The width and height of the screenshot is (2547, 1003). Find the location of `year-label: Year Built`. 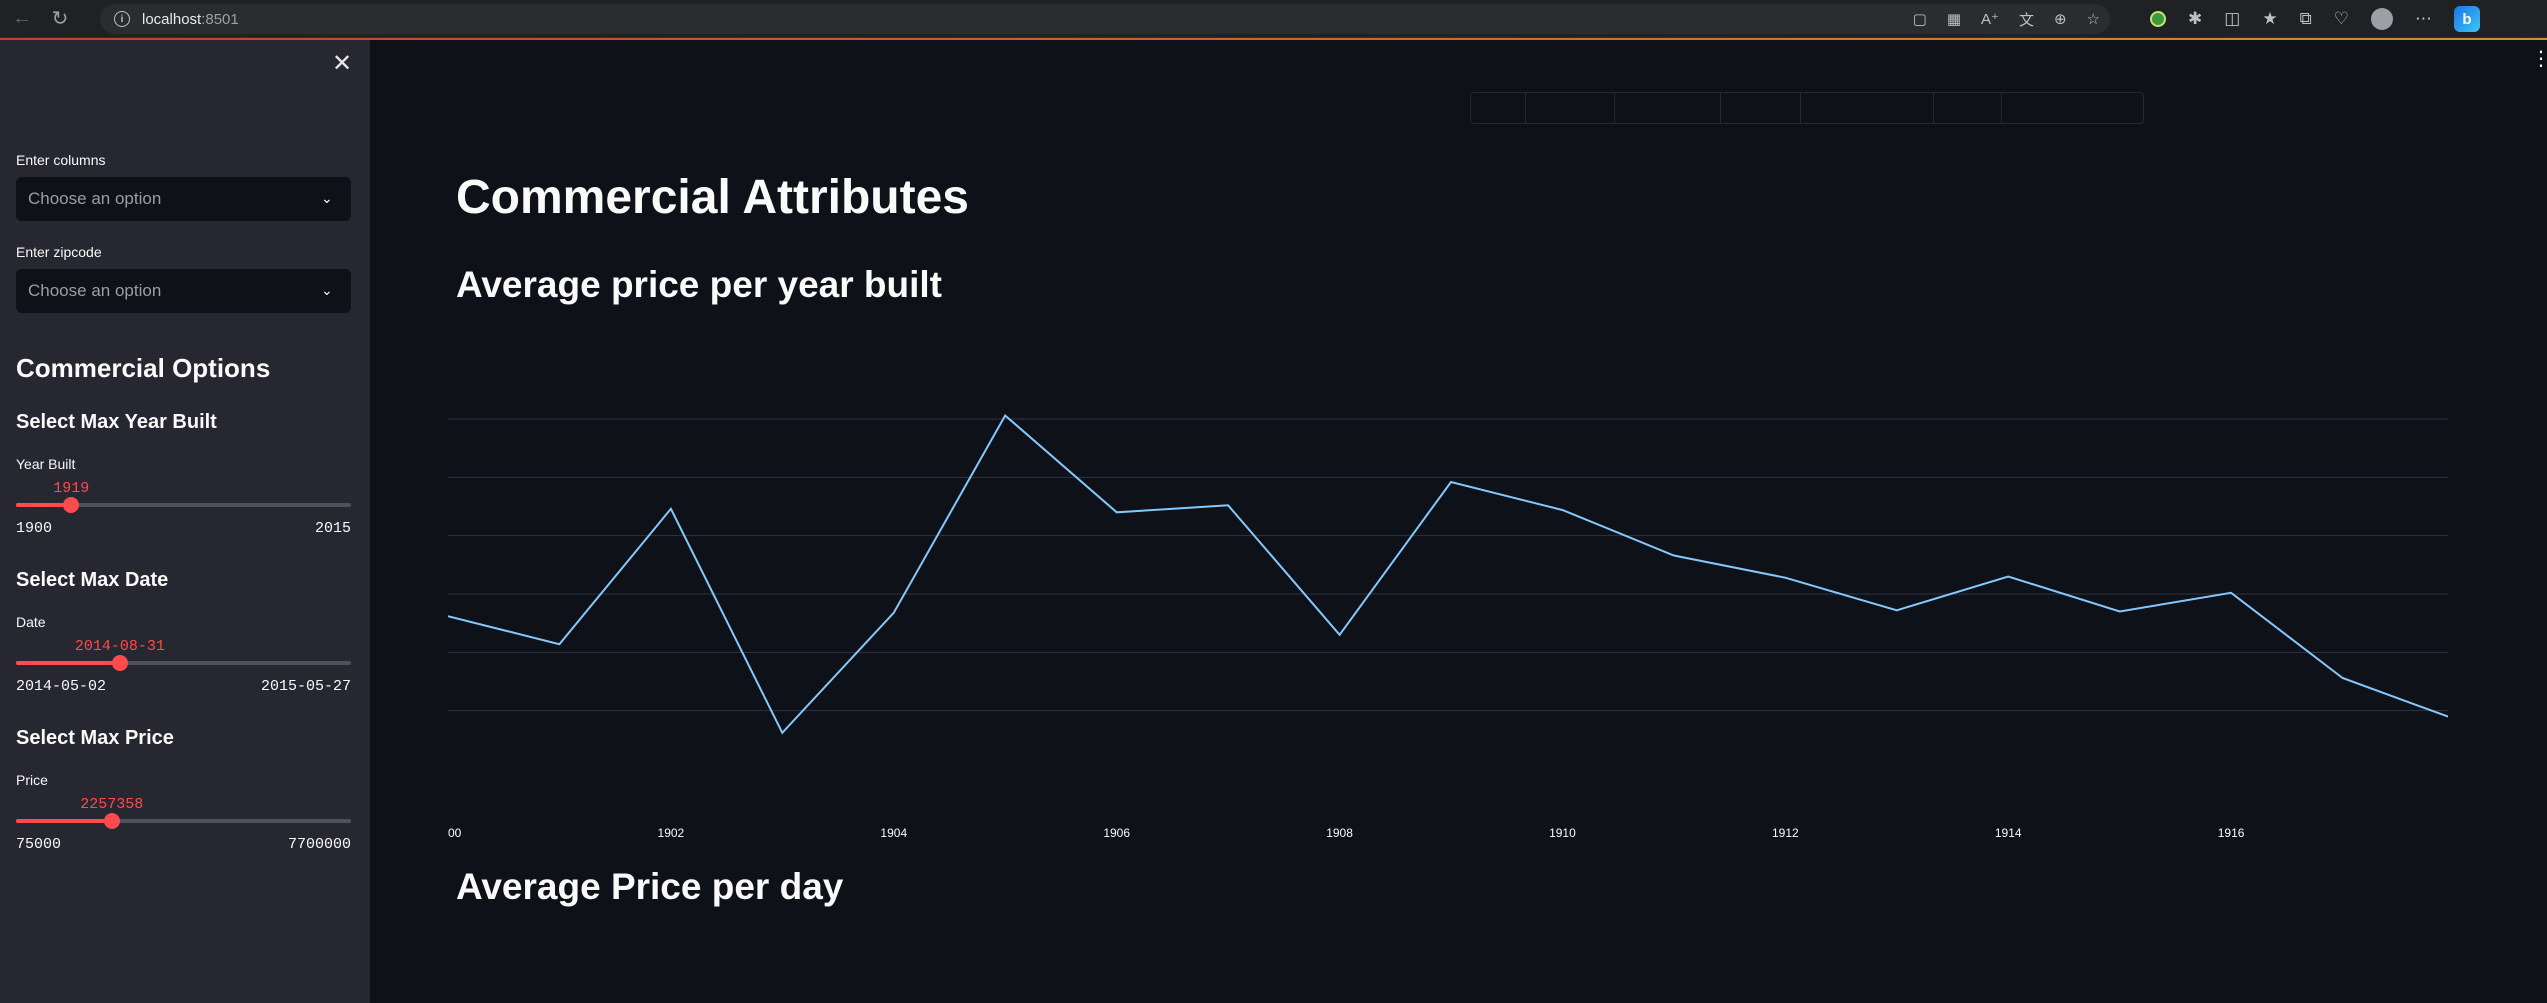

year-label: Year Built is located at coordinates (46, 464).